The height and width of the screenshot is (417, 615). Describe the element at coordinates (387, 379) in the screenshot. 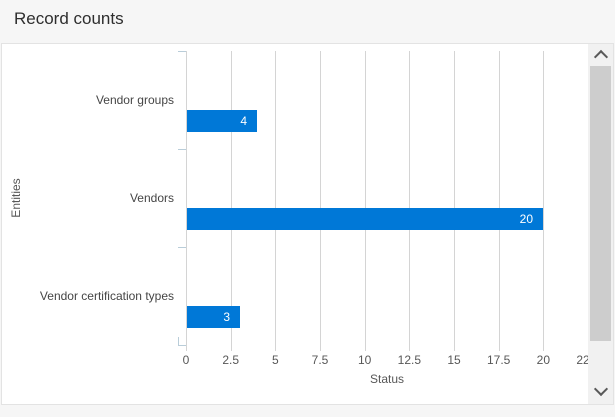

I see `x-axis-title: Status` at that location.